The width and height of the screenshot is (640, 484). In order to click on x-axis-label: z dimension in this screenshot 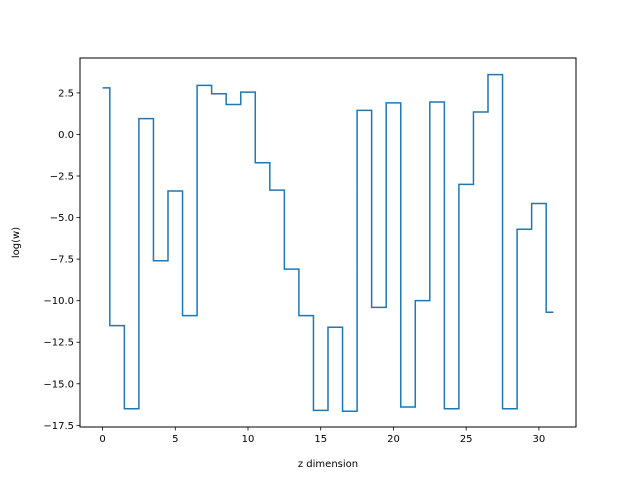, I will do `click(328, 464)`.